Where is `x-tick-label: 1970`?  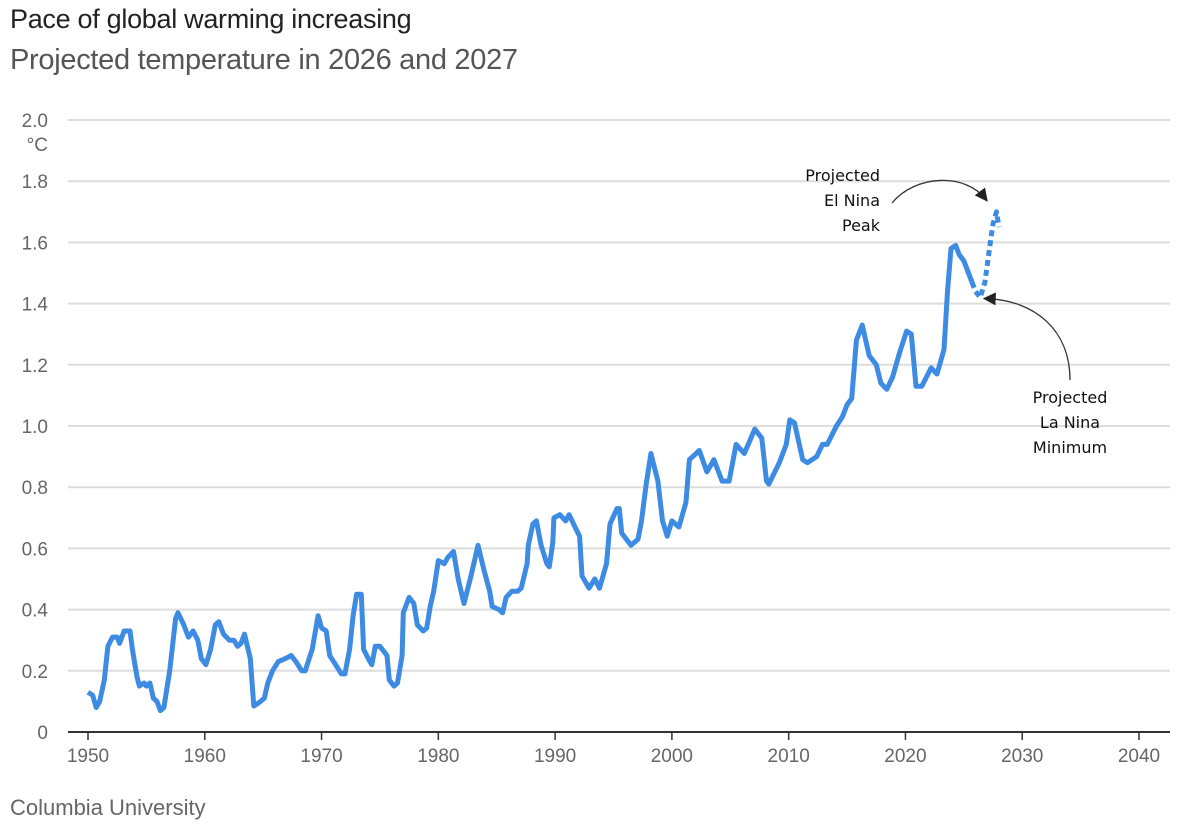
x-tick-label: 1970 is located at coordinates (321, 756).